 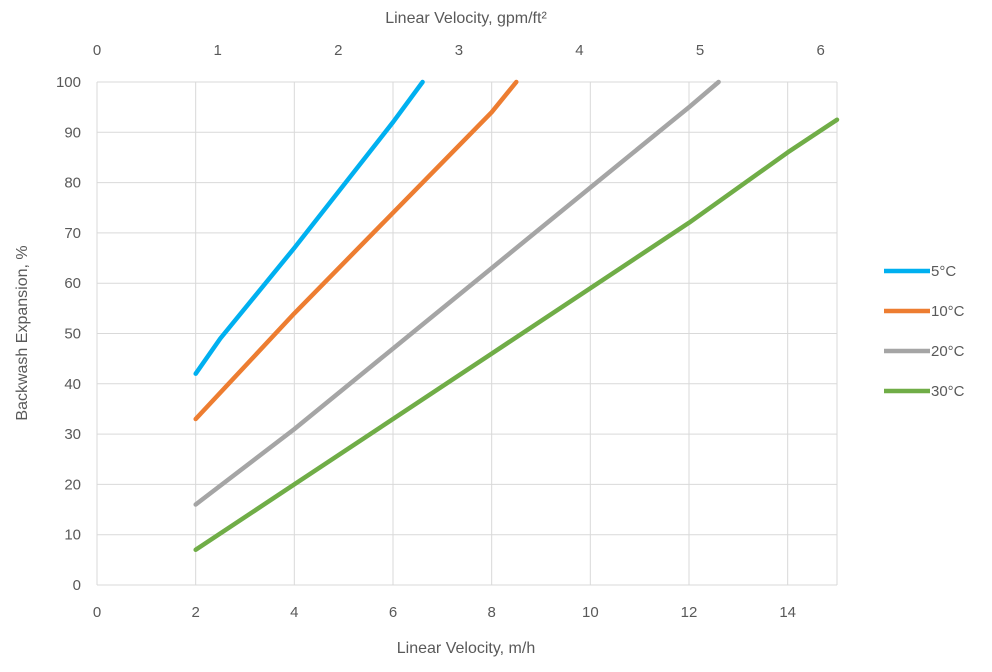 I want to click on x2-tick-label-6: 6, so click(x=821, y=50).